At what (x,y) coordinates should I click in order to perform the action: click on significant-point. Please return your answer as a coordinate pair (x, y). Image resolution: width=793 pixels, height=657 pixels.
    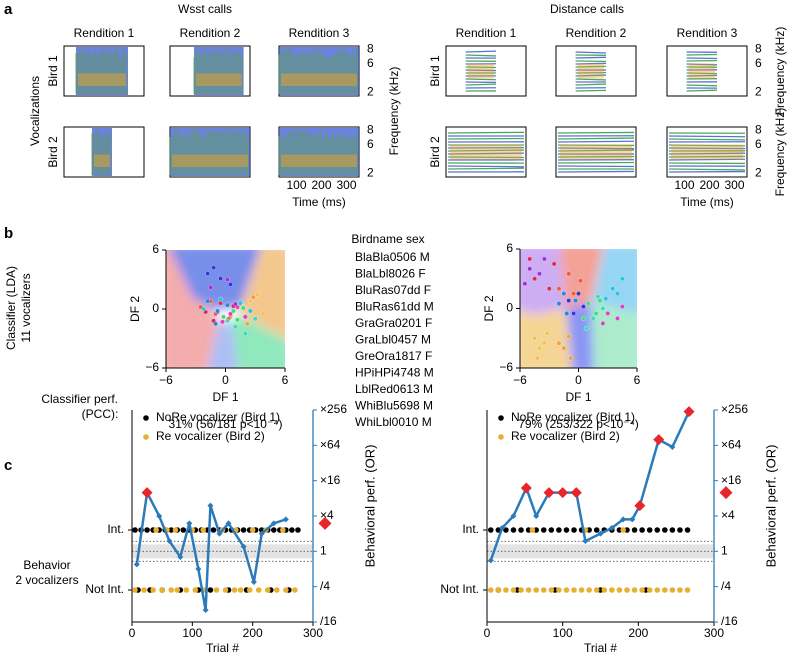
    Looking at the image, I should click on (640, 506).